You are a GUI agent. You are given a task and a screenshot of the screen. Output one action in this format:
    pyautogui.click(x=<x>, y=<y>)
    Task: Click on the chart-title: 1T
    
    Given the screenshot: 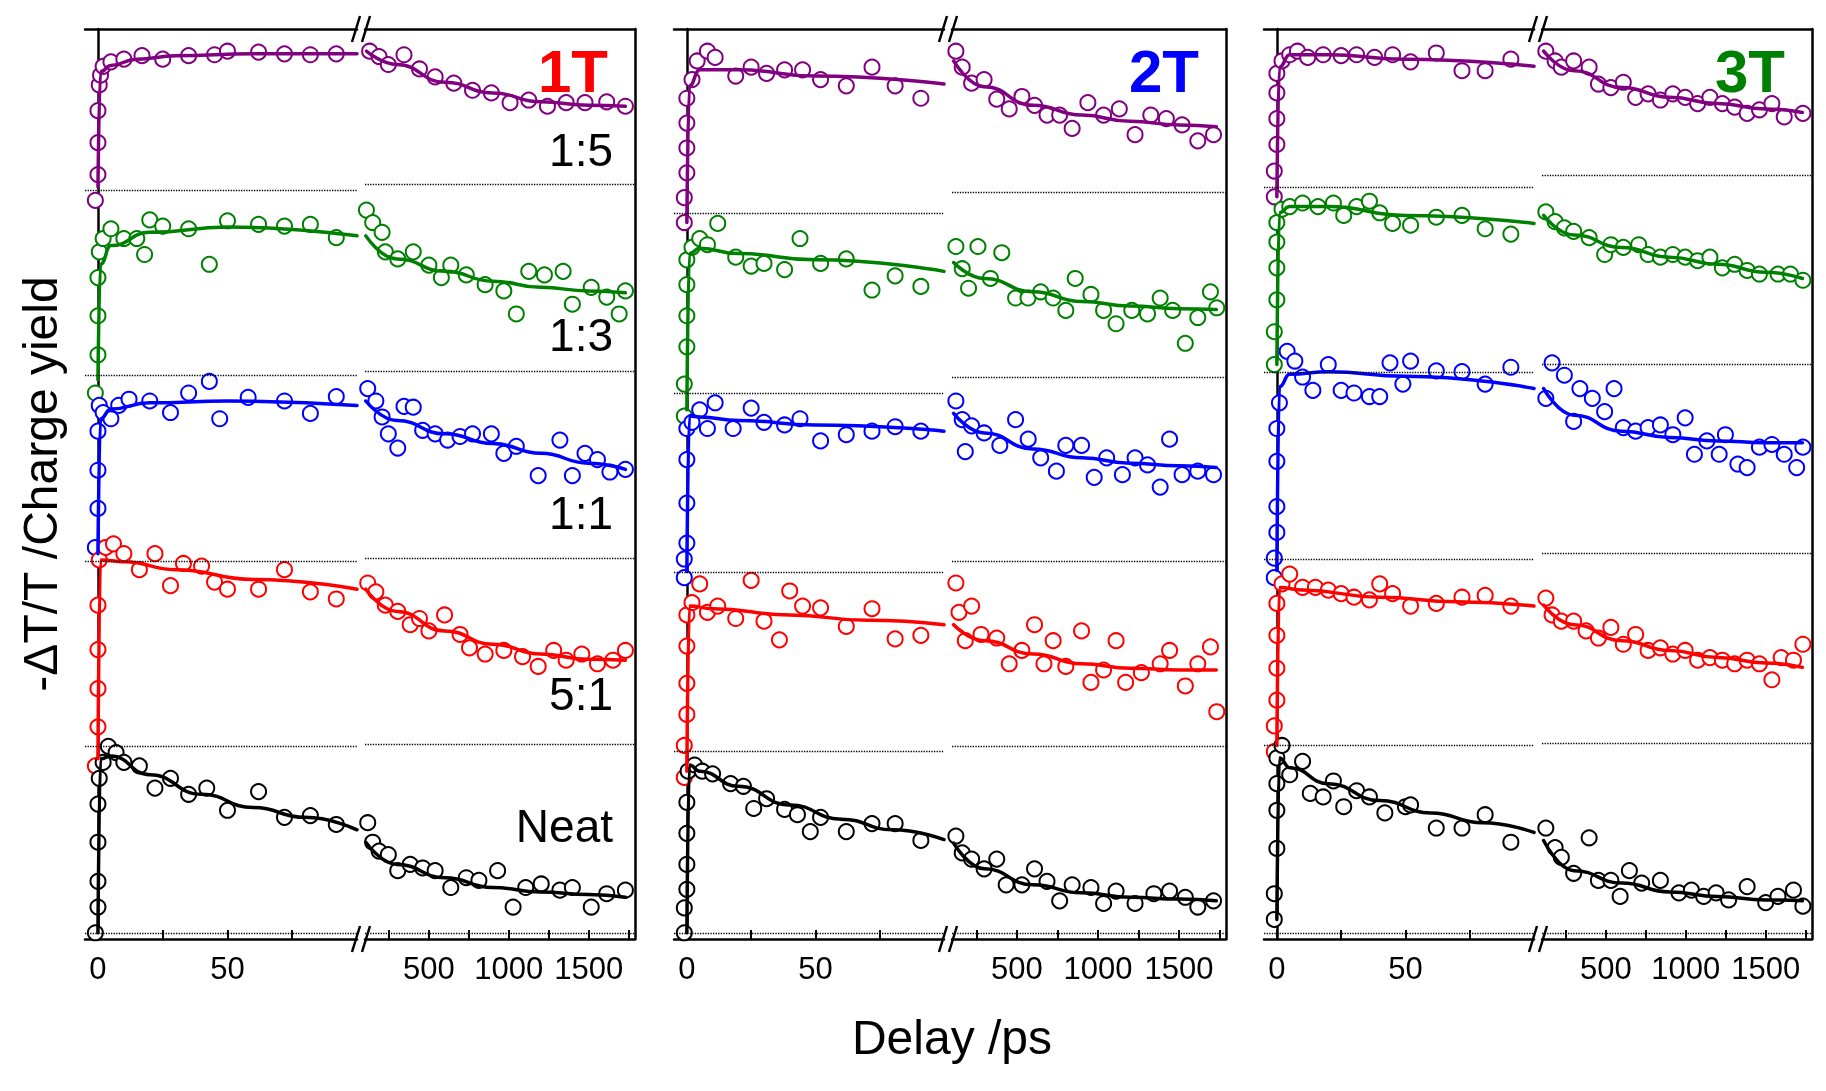 What is the action you would take?
    pyautogui.click(x=573, y=71)
    